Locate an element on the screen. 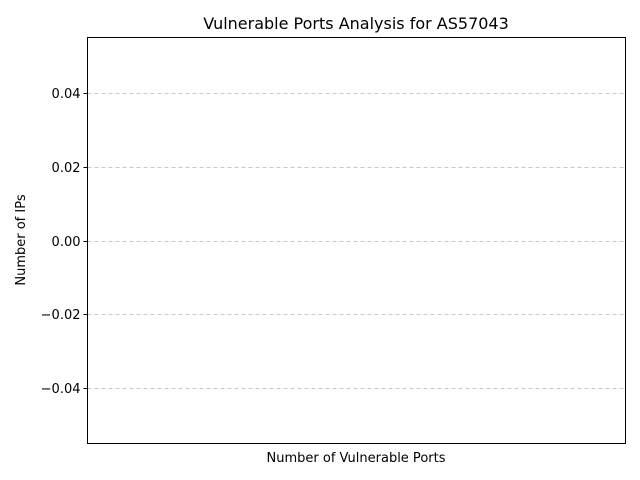 The image size is (640, 480). y-tick-label: 0.04 is located at coordinates (66, 94).